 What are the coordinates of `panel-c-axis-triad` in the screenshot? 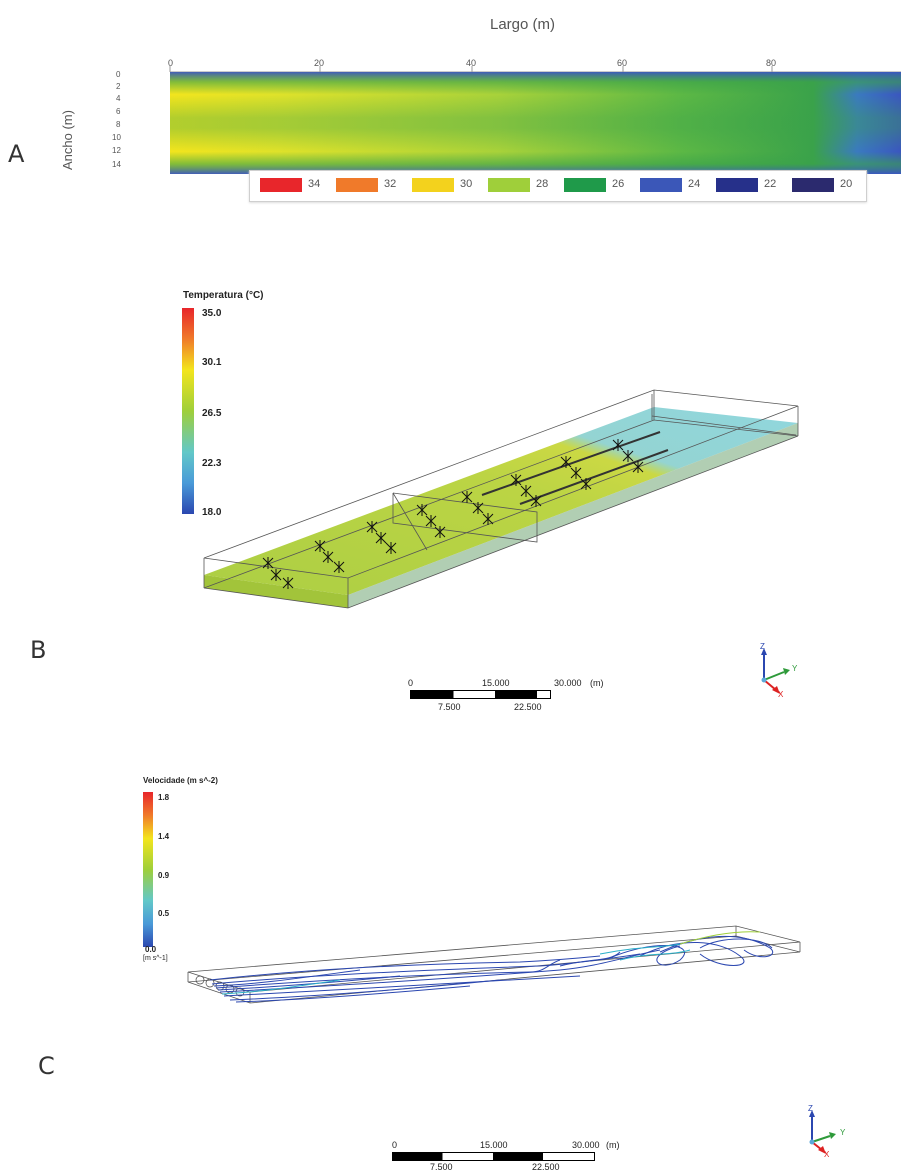 It's located at (822, 1132).